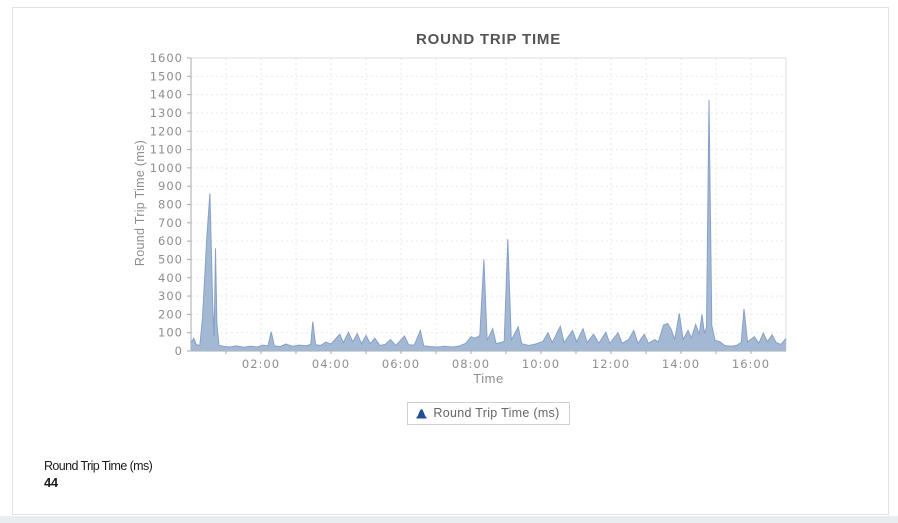 This screenshot has width=898, height=523. What do you see at coordinates (471, 364) in the screenshot?
I see `x-tick-label: 08:00` at bounding box center [471, 364].